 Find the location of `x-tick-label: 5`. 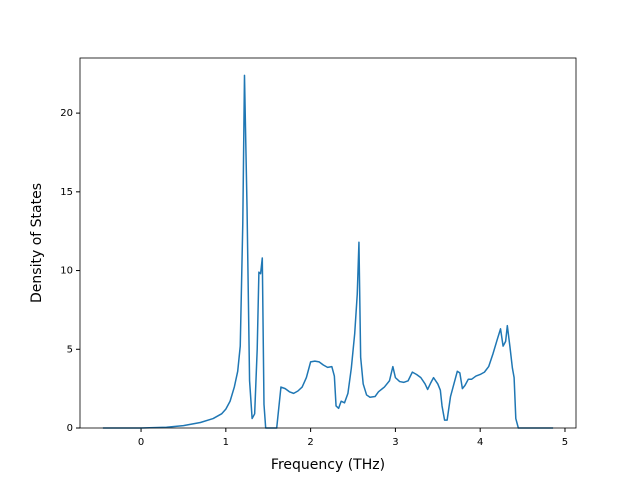

x-tick-label: 5 is located at coordinates (565, 442).